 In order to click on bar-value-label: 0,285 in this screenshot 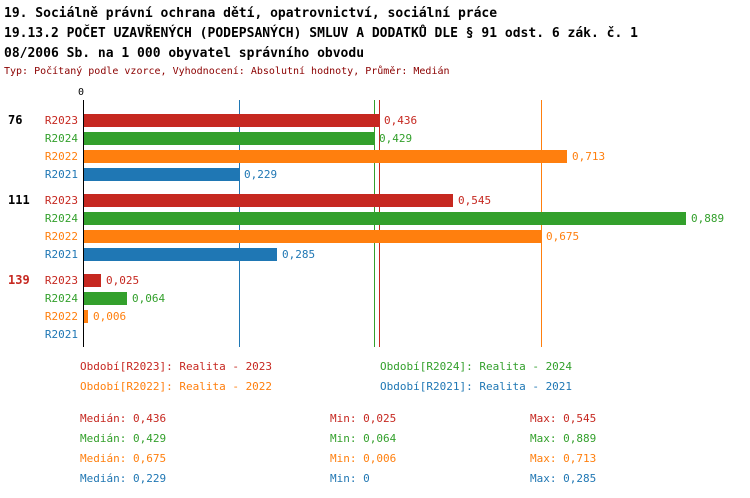, I will do `click(299, 254)`.